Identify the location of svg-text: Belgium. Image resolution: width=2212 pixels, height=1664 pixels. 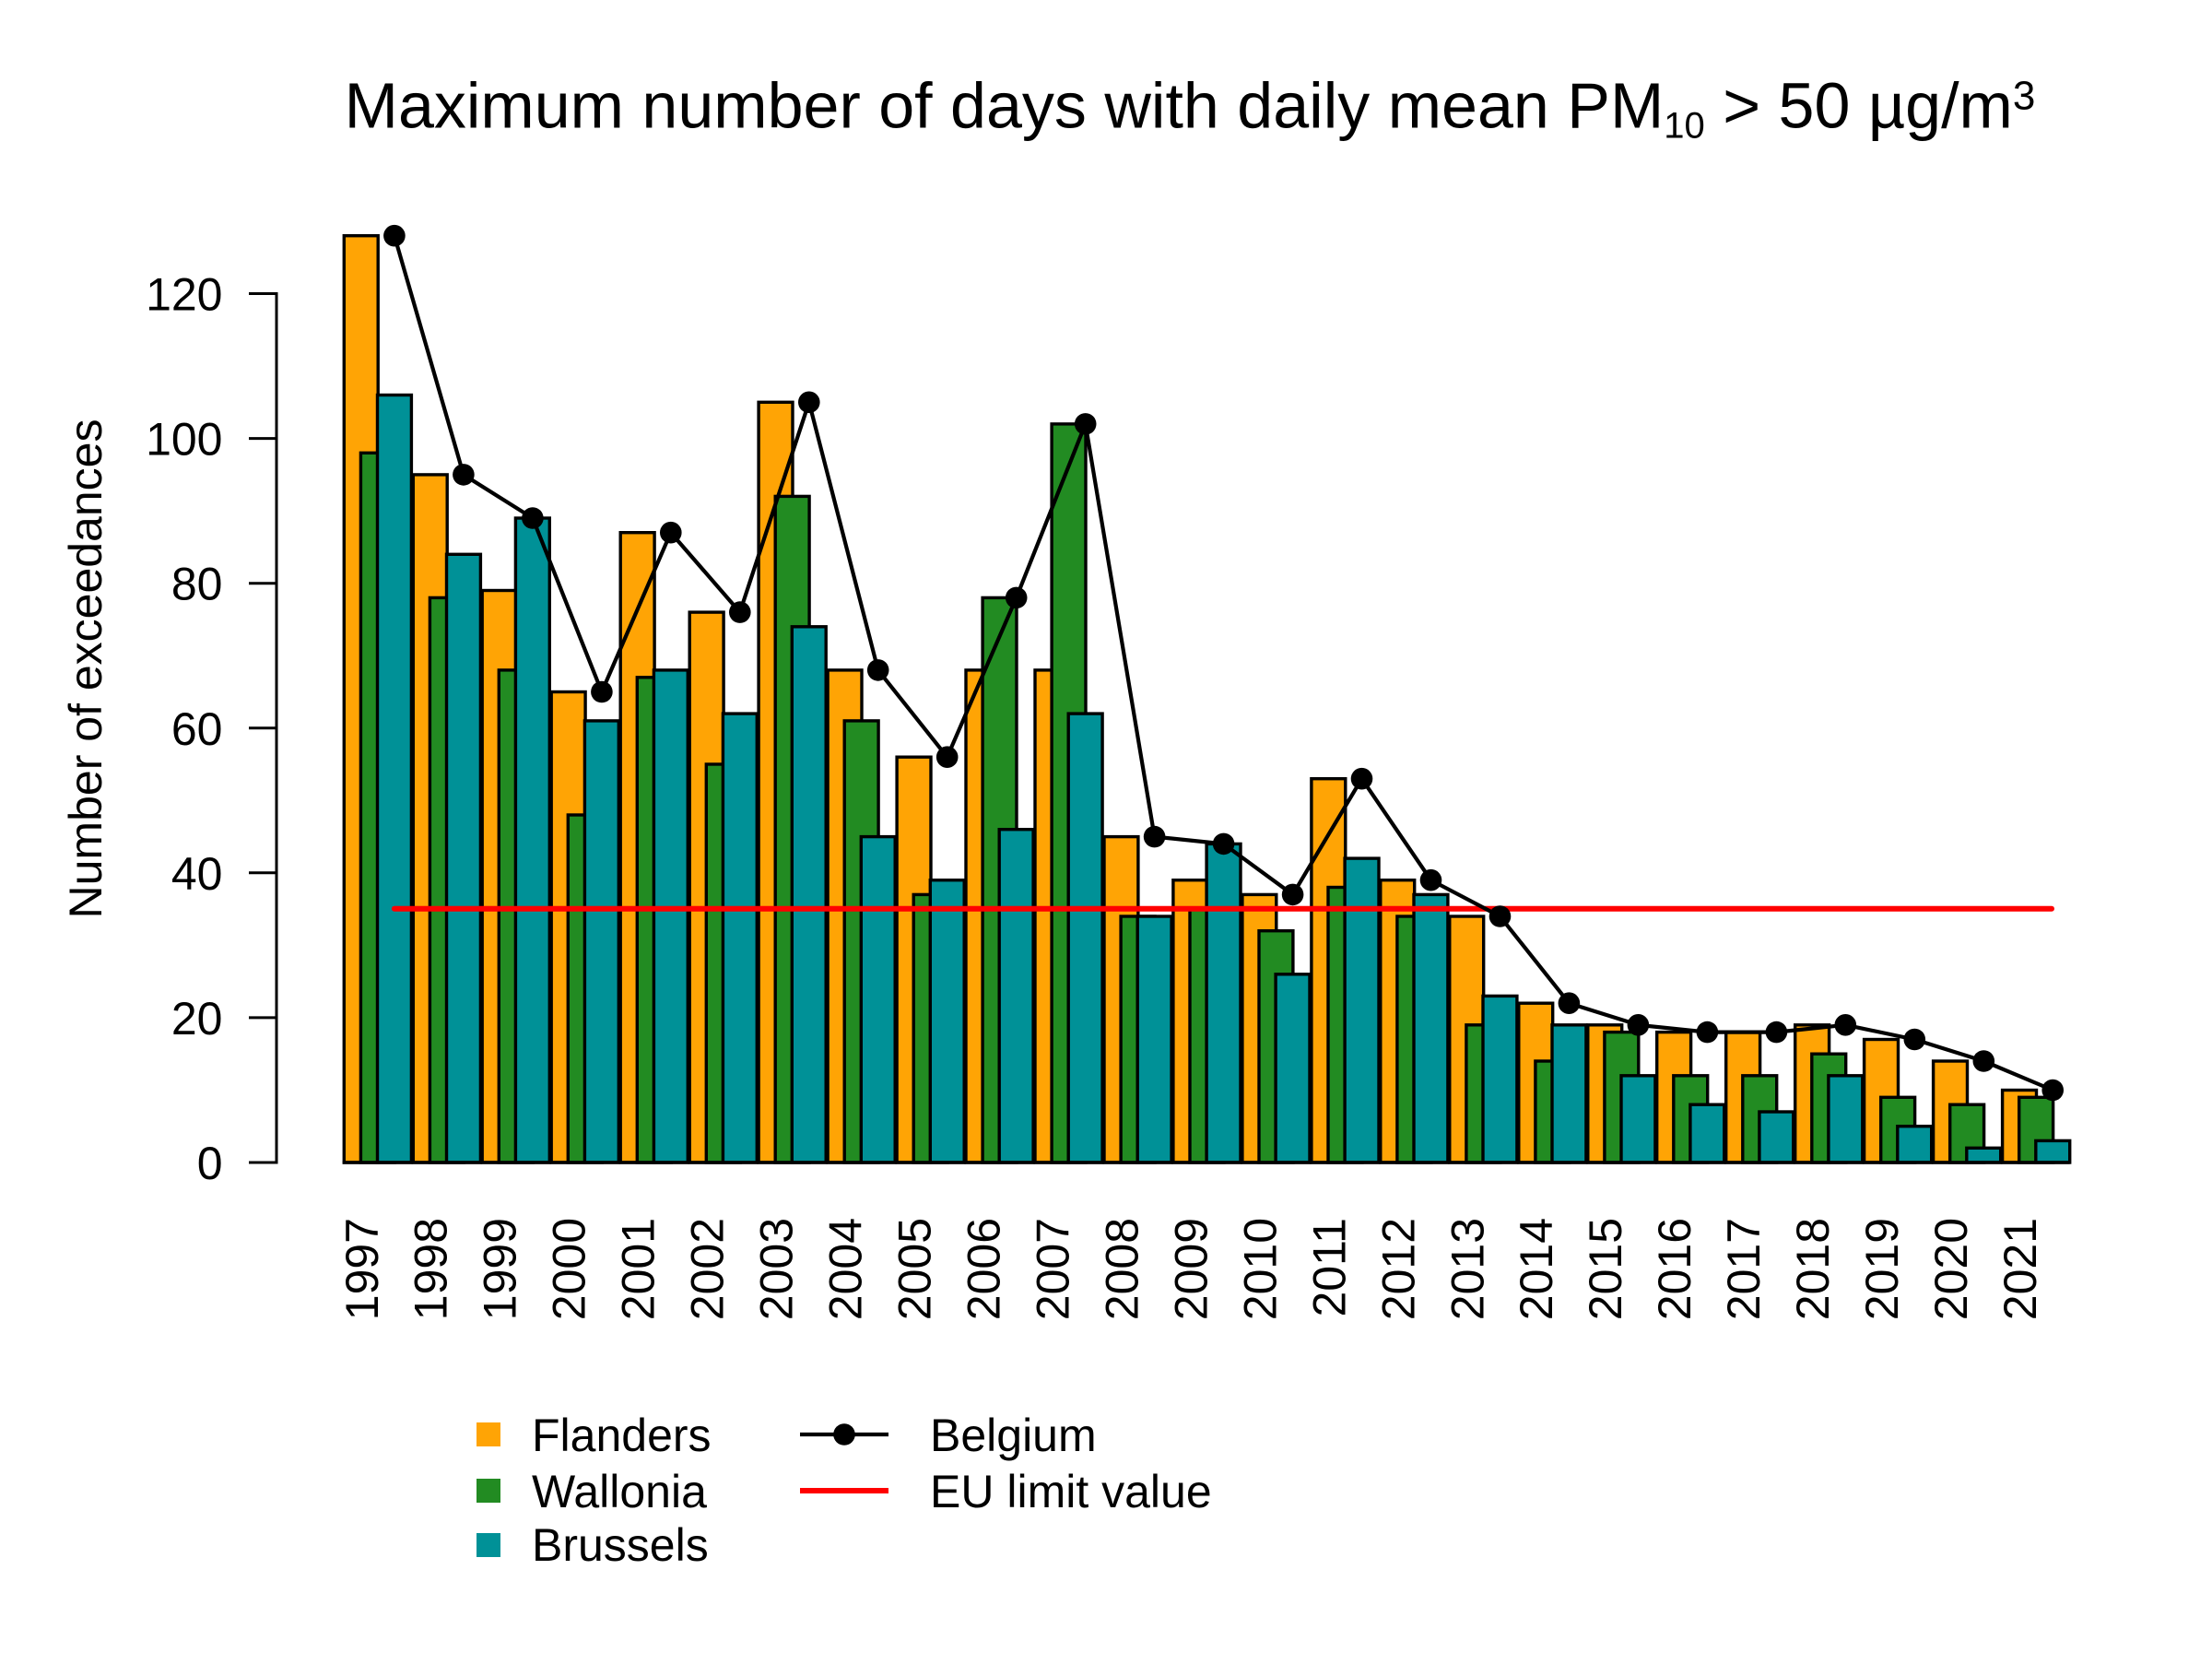
(1013, 1435).